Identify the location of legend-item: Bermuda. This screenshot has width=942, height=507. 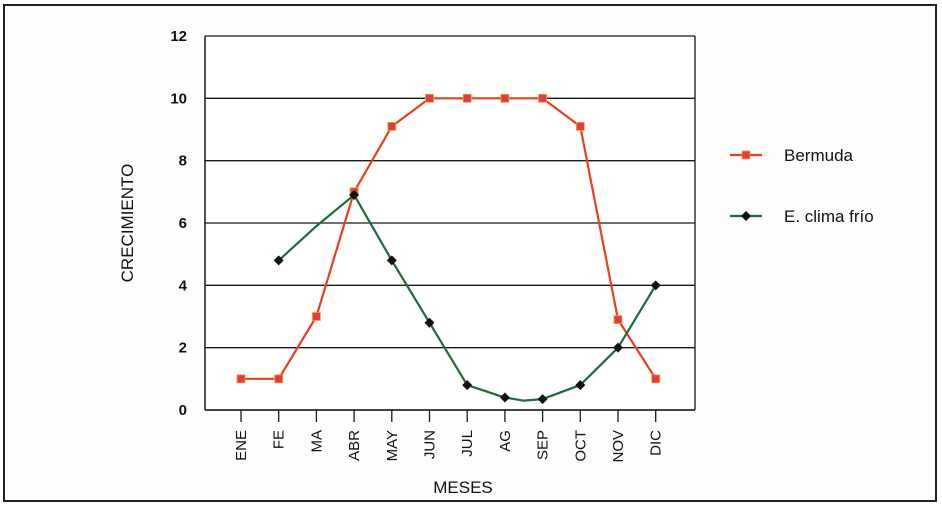
(792, 155).